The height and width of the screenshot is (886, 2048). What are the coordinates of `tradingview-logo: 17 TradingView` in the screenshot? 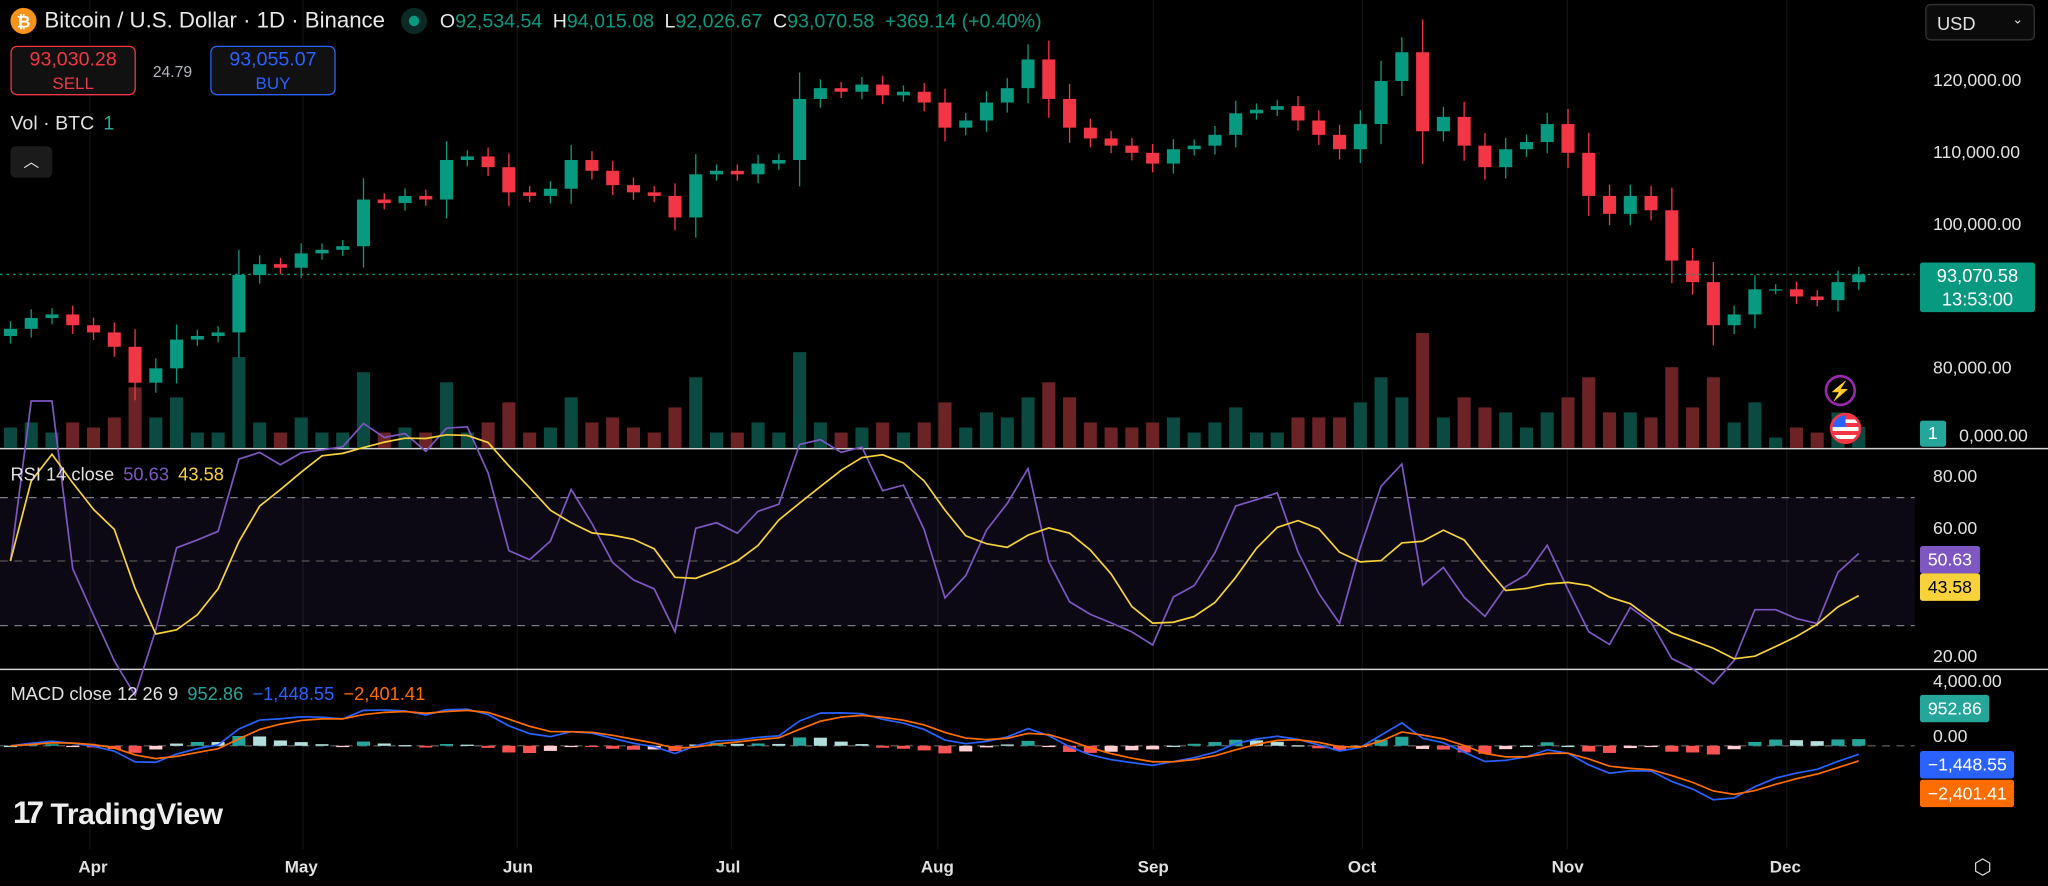 It's located at (118, 813).